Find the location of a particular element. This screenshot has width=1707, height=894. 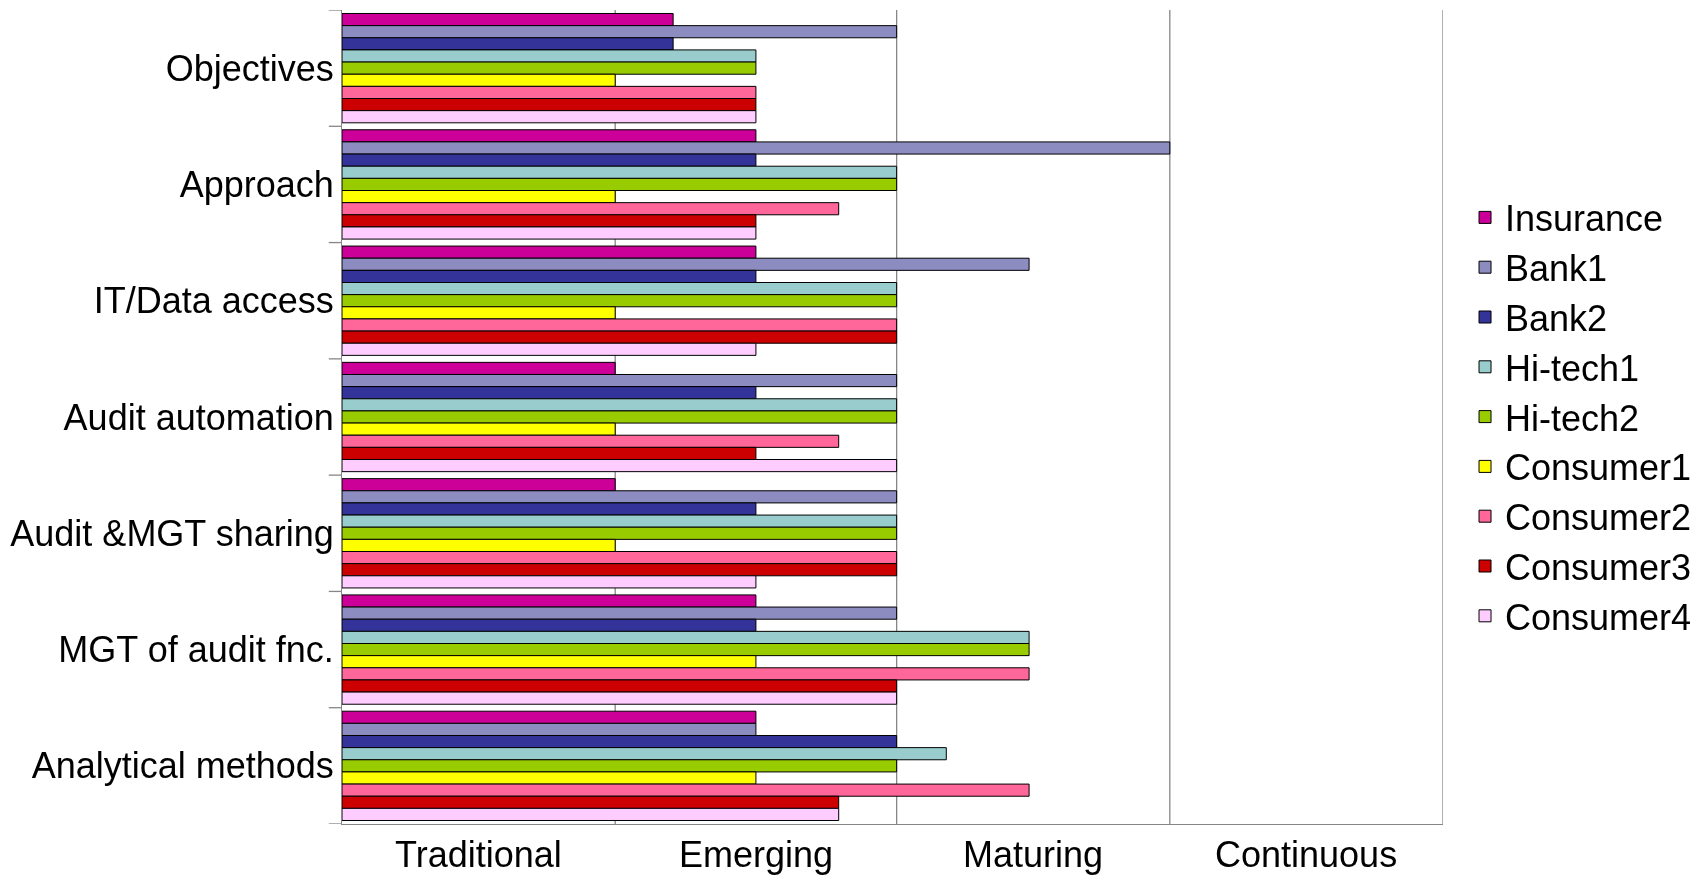

legend-label: Bank2 is located at coordinates (1556, 319).